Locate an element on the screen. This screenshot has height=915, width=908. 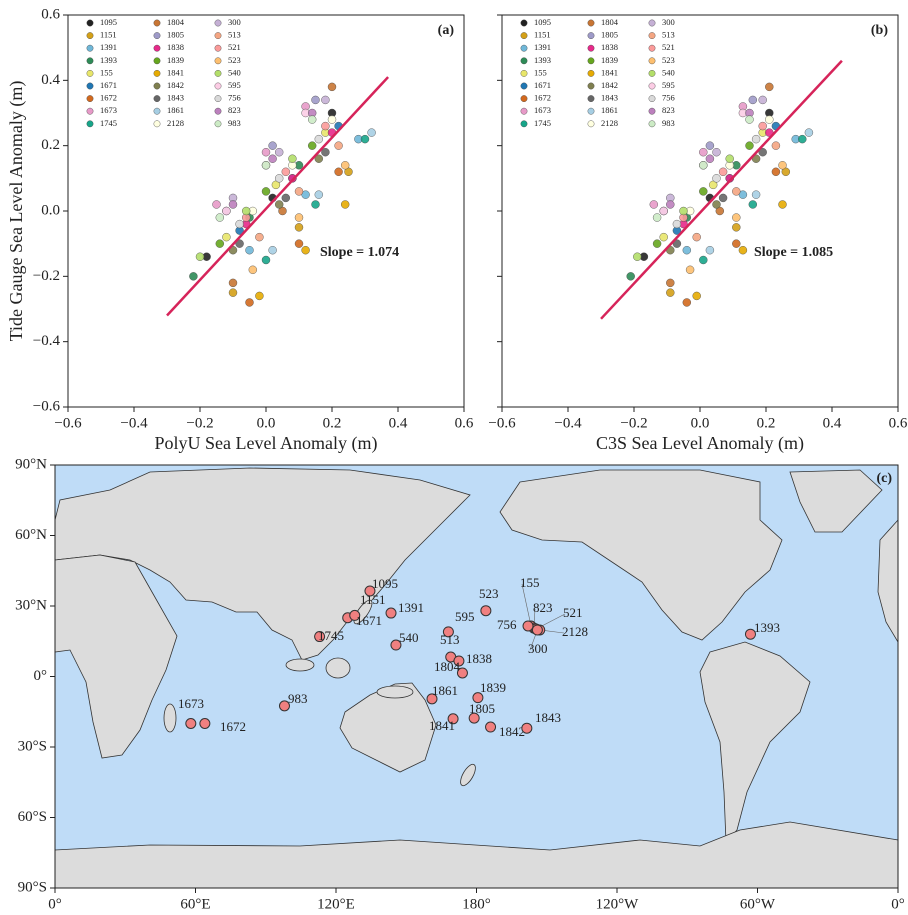
europe-east-edge is located at coordinates (888, 581).